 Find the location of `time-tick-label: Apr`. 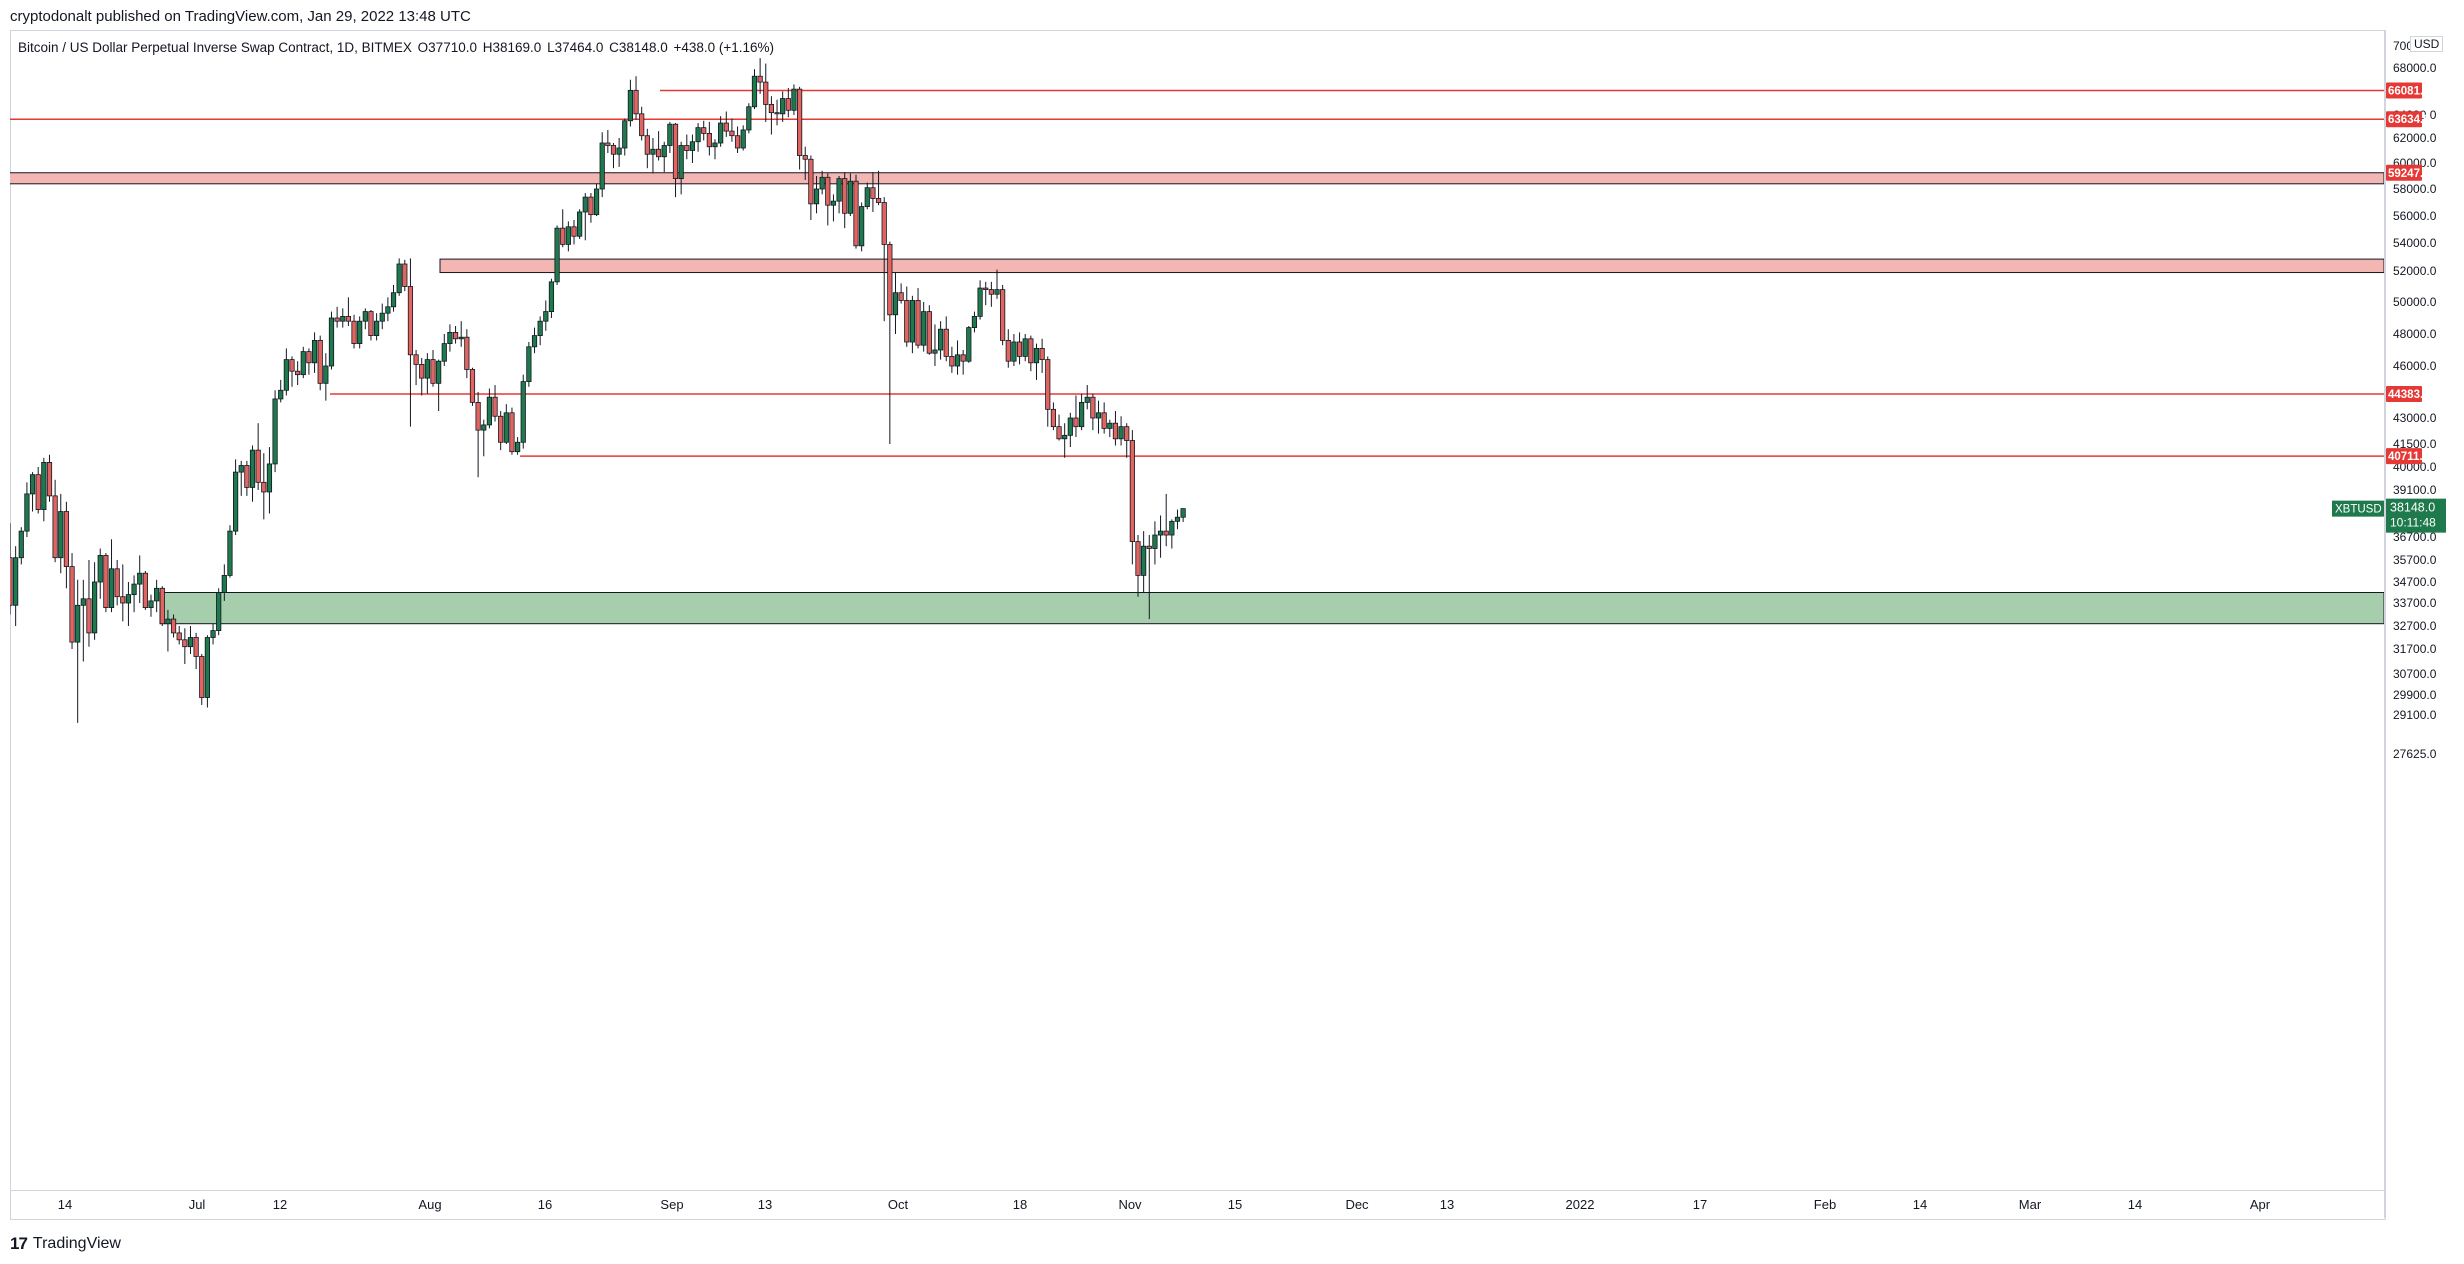

time-tick-label: Apr is located at coordinates (2260, 1204).